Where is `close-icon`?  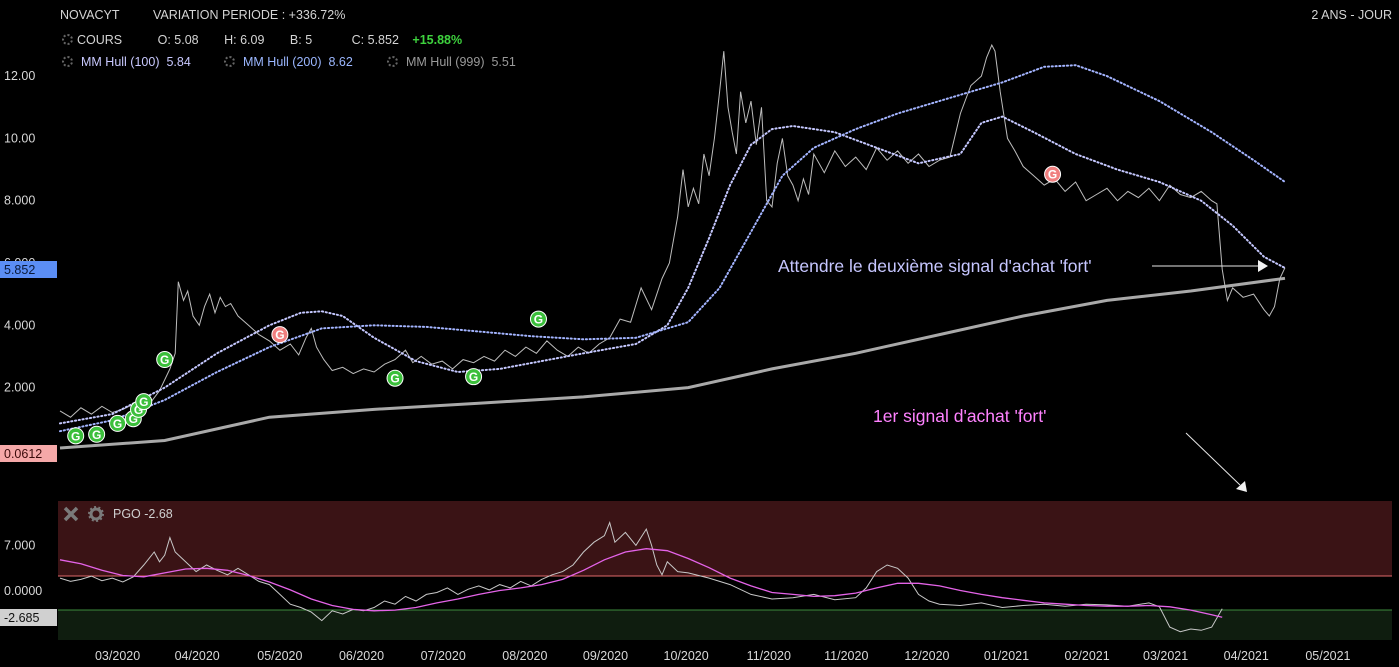 close-icon is located at coordinates (71, 514).